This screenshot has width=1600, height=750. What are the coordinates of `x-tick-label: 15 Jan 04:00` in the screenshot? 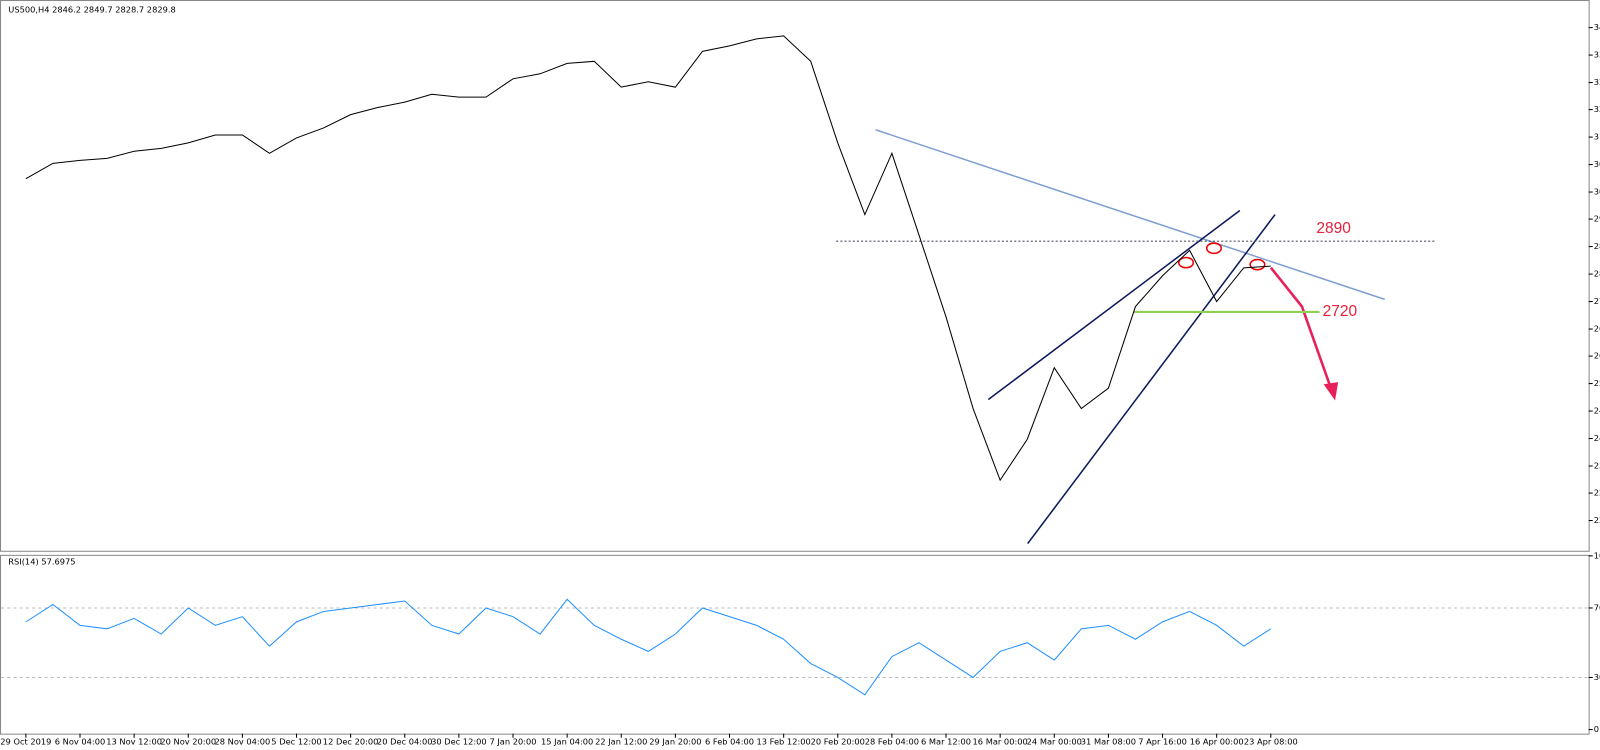 It's located at (567, 741).